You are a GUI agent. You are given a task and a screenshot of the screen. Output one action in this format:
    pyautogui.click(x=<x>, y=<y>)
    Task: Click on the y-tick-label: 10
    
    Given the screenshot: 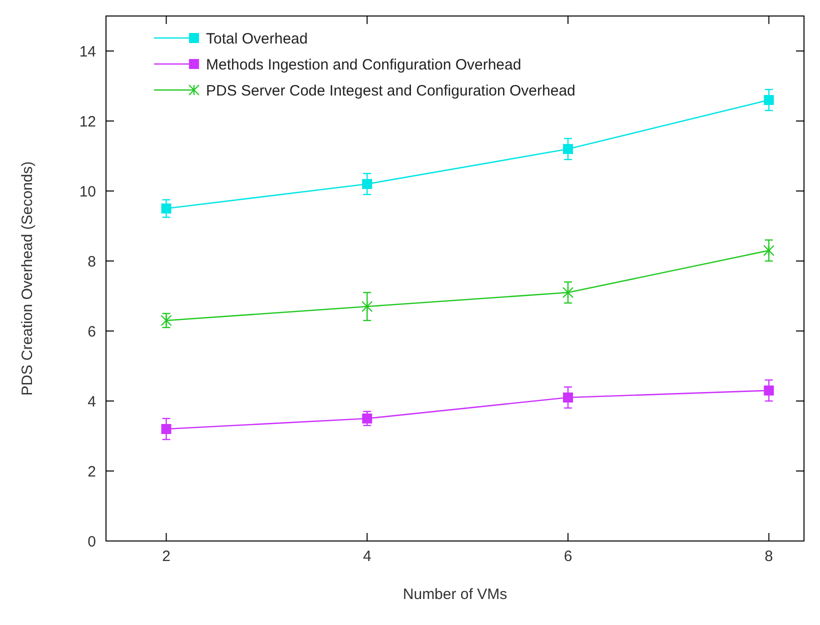 What is the action you would take?
    pyautogui.click(x=87, y=191)
    